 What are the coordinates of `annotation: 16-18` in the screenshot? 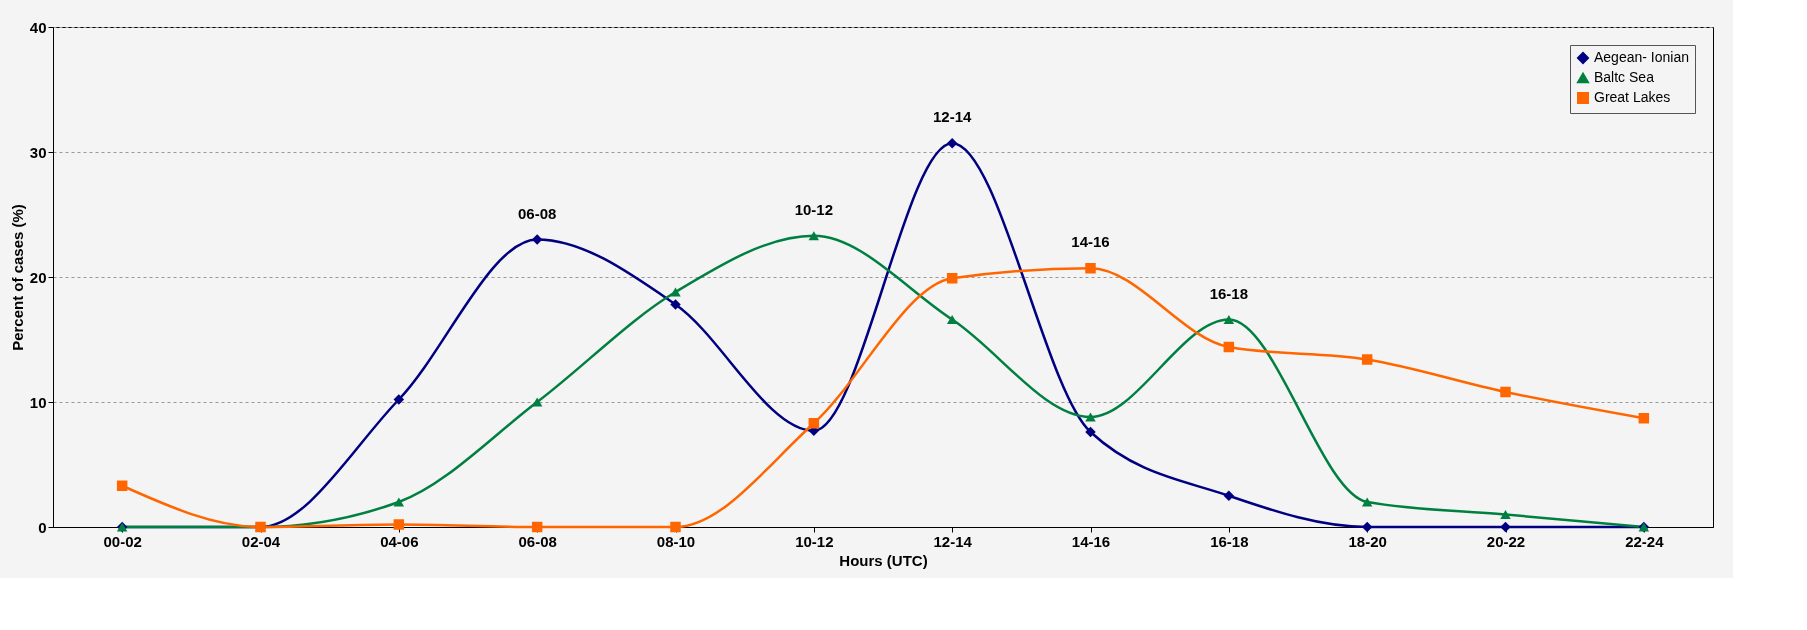 It's located at (1229, 293).